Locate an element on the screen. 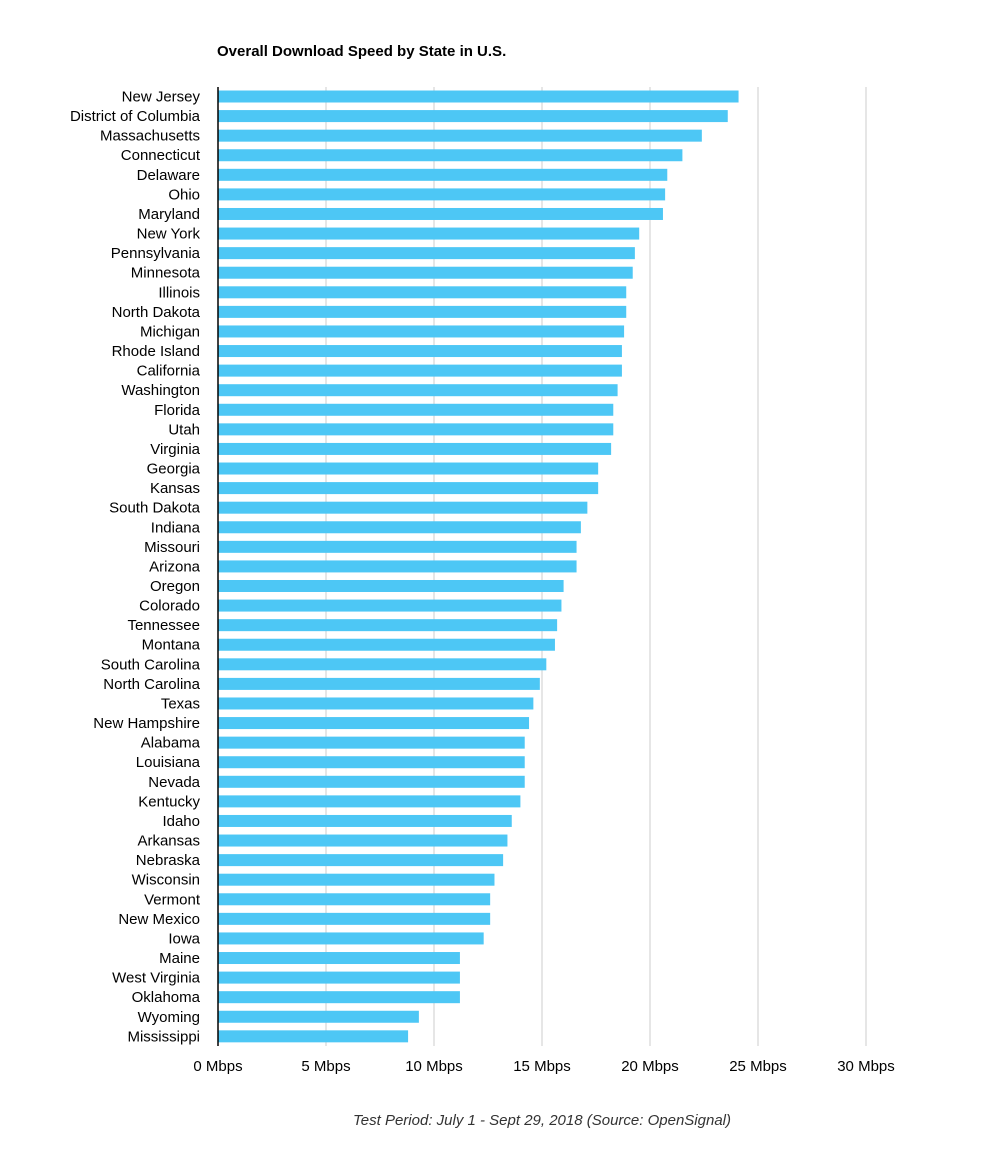 Image resolution: width=1002 pixels, height=1164 pixels. category-label: Michigan is located at coordinates (170, 331).